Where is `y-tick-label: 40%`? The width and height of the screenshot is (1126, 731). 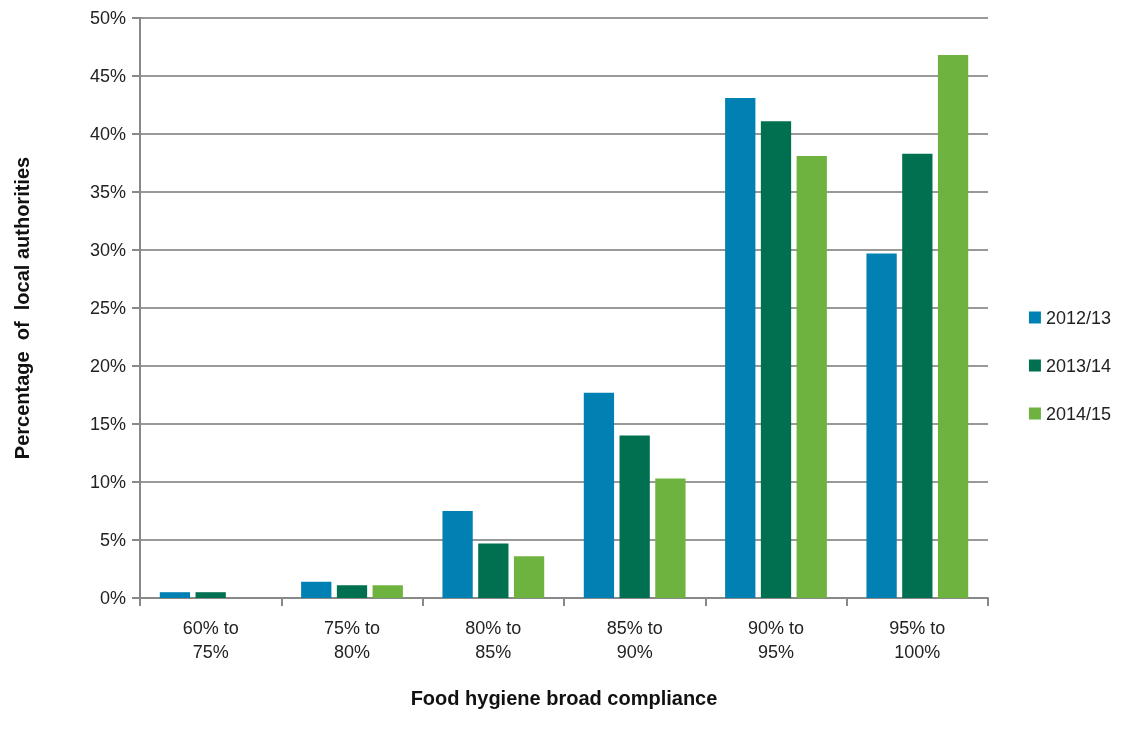 y-tick-label: 40% is located at coordinates (107, 134).